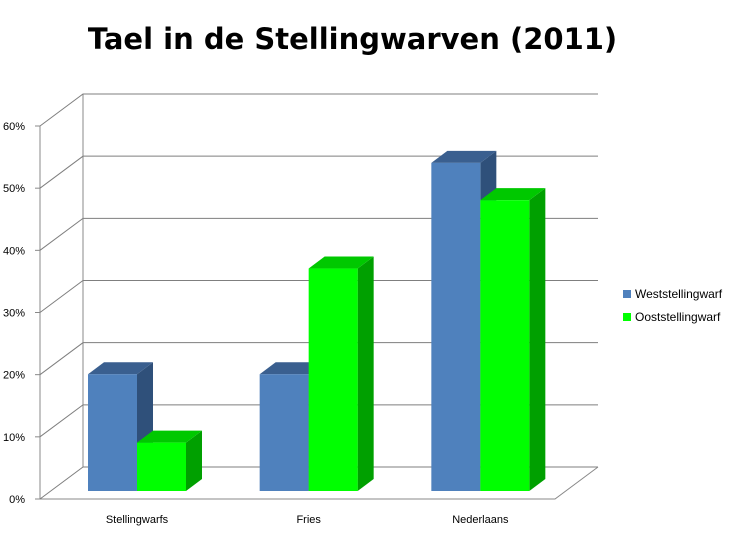 This screenshot has width=735, height=533. I want to click on y-tick-label: 30%, so click(14, 314).